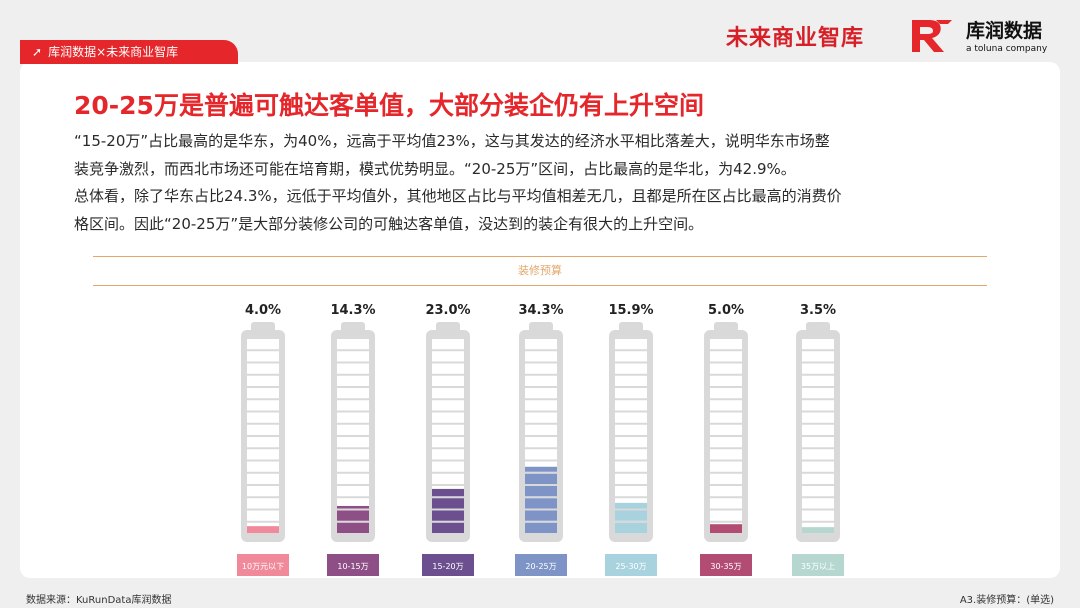  Describe the element at coordinates (795, 38) in the screenshot. I see `brand-left-logo: 未来商业智库` at that location.